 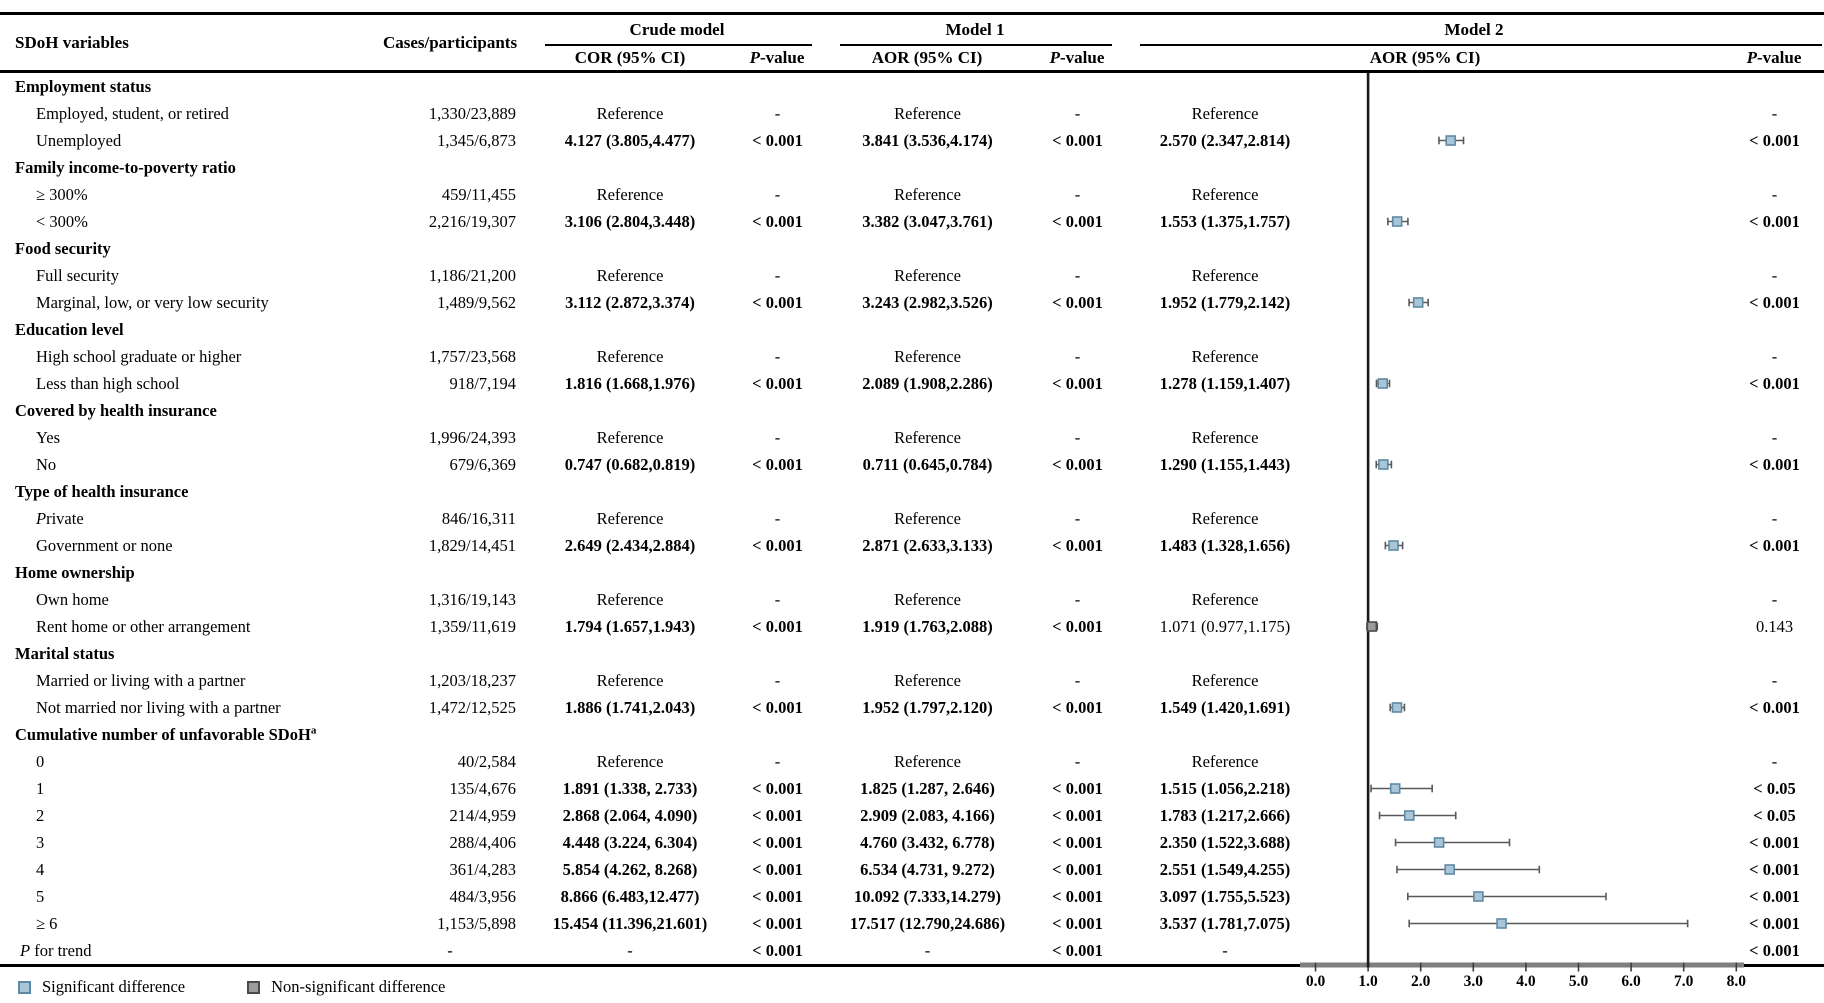 I want to click on cell-variable: Home ownership, so click(x=75, y=572).